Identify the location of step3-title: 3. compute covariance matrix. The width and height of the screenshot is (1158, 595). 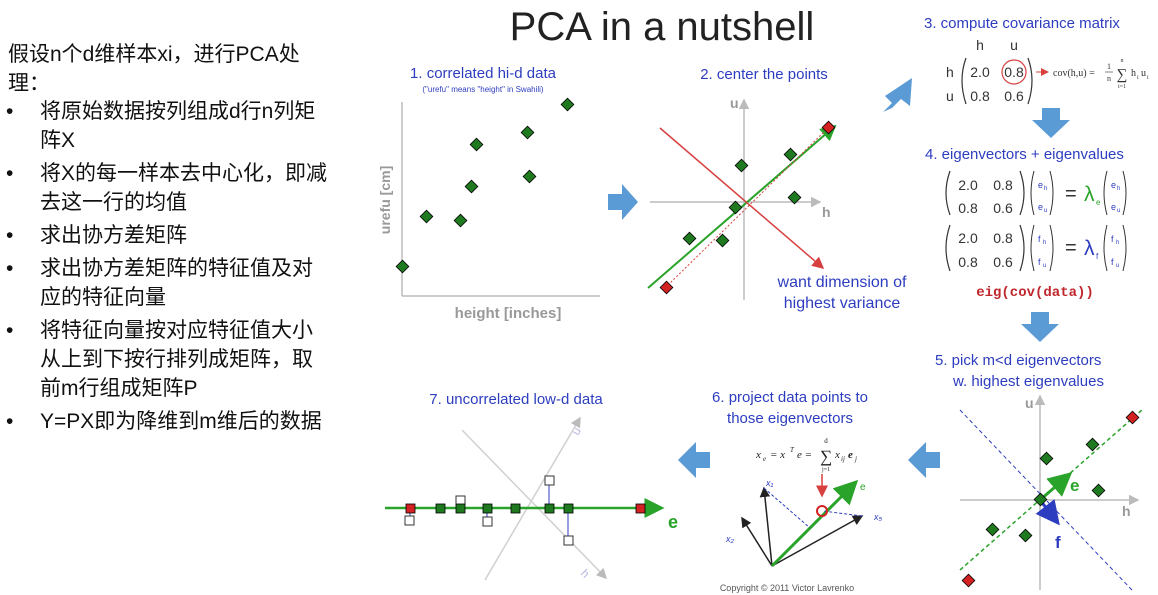
(1022, 23).